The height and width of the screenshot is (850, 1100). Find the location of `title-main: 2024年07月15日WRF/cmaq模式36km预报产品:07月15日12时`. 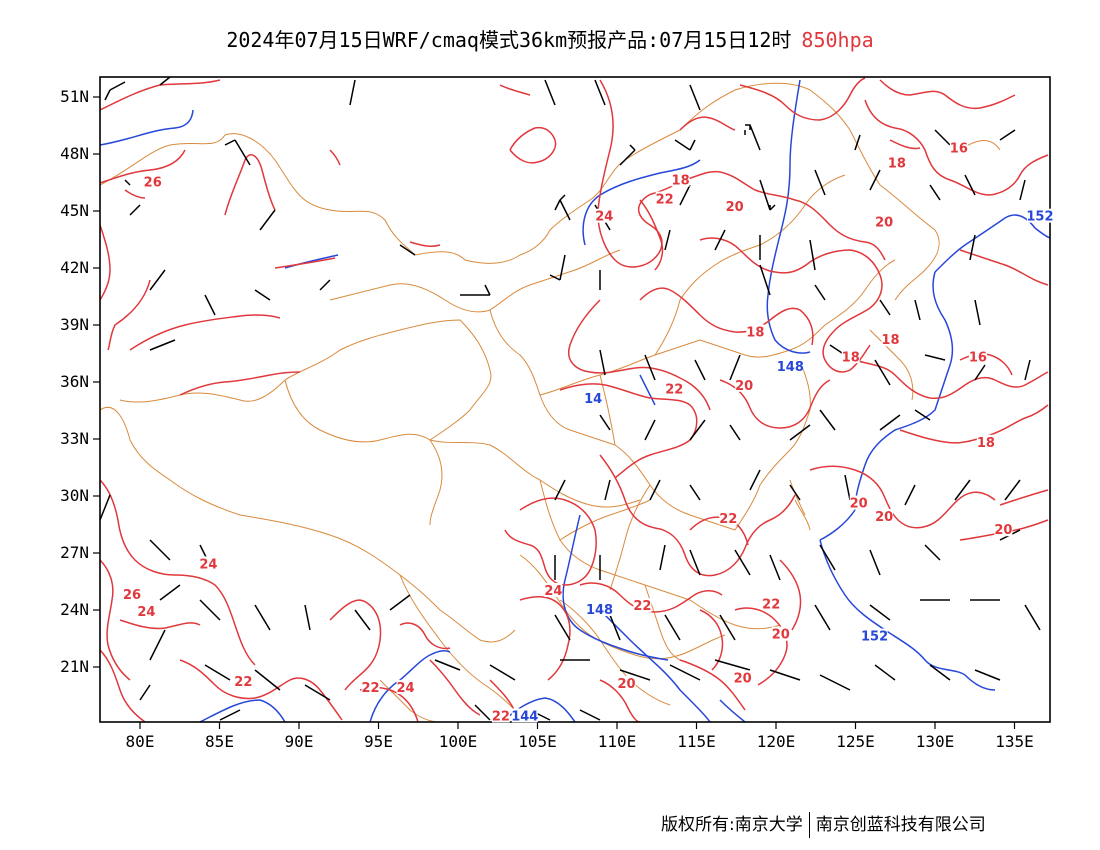

title-main: 2024年07月15日WRF/cmaq模式36km预报产品:07月15日12时 is located at coordinates (509, 40).